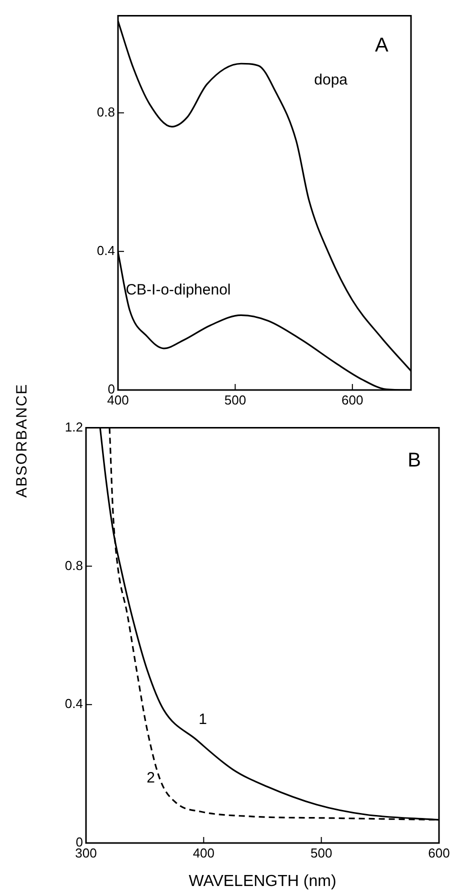  I want to click on series-label: 2, so click(150, 777).